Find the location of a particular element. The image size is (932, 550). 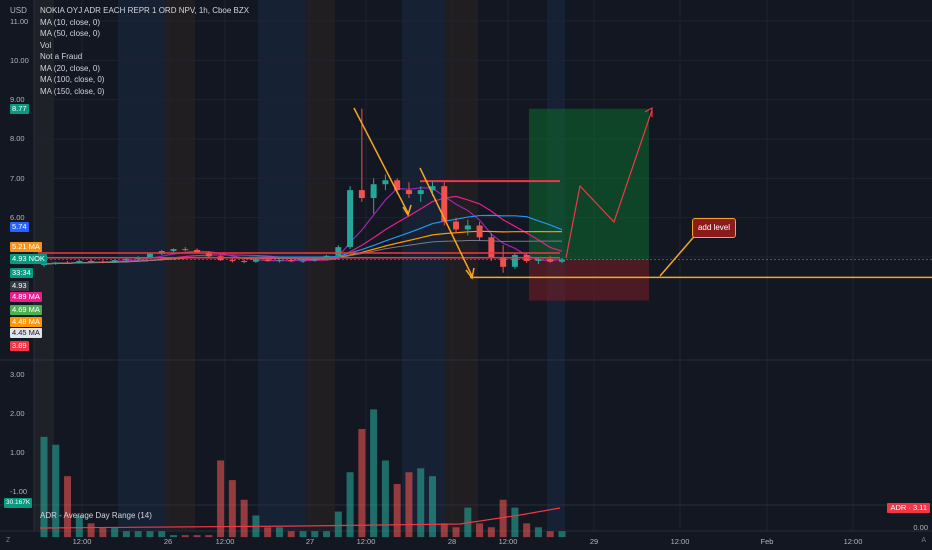

loss-zone is located at coordinates (589, 280).